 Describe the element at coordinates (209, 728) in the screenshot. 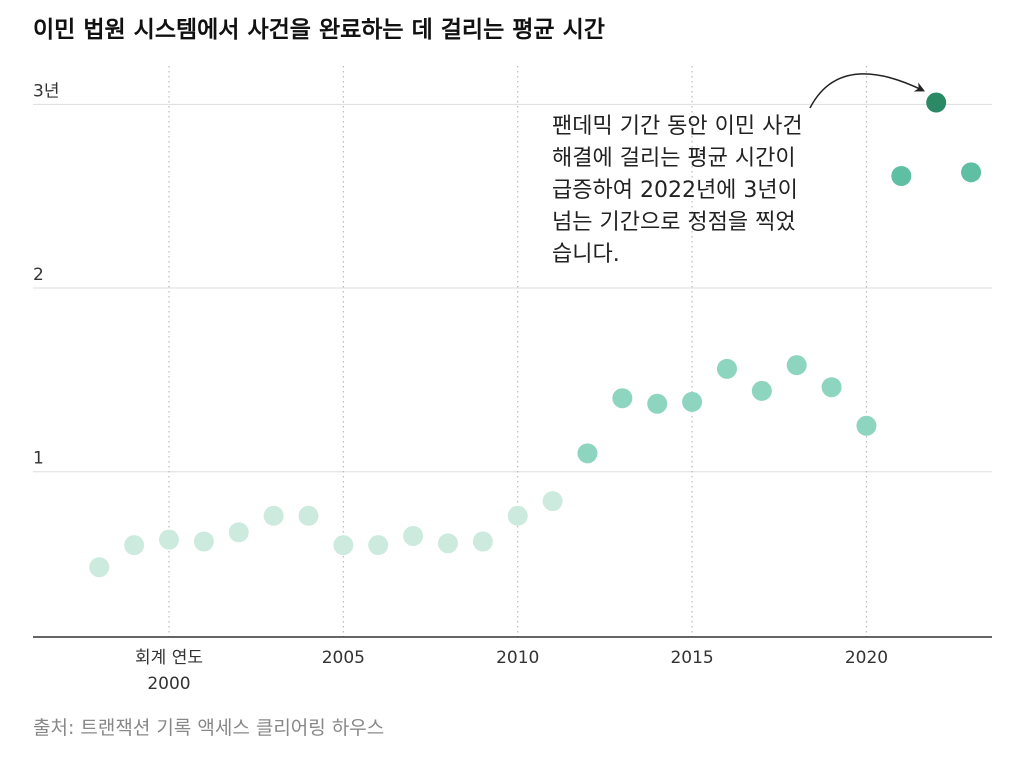

I see `source-note: 출처: 트랜잭션 기록 액세스 클리어링 하우스` at that location.